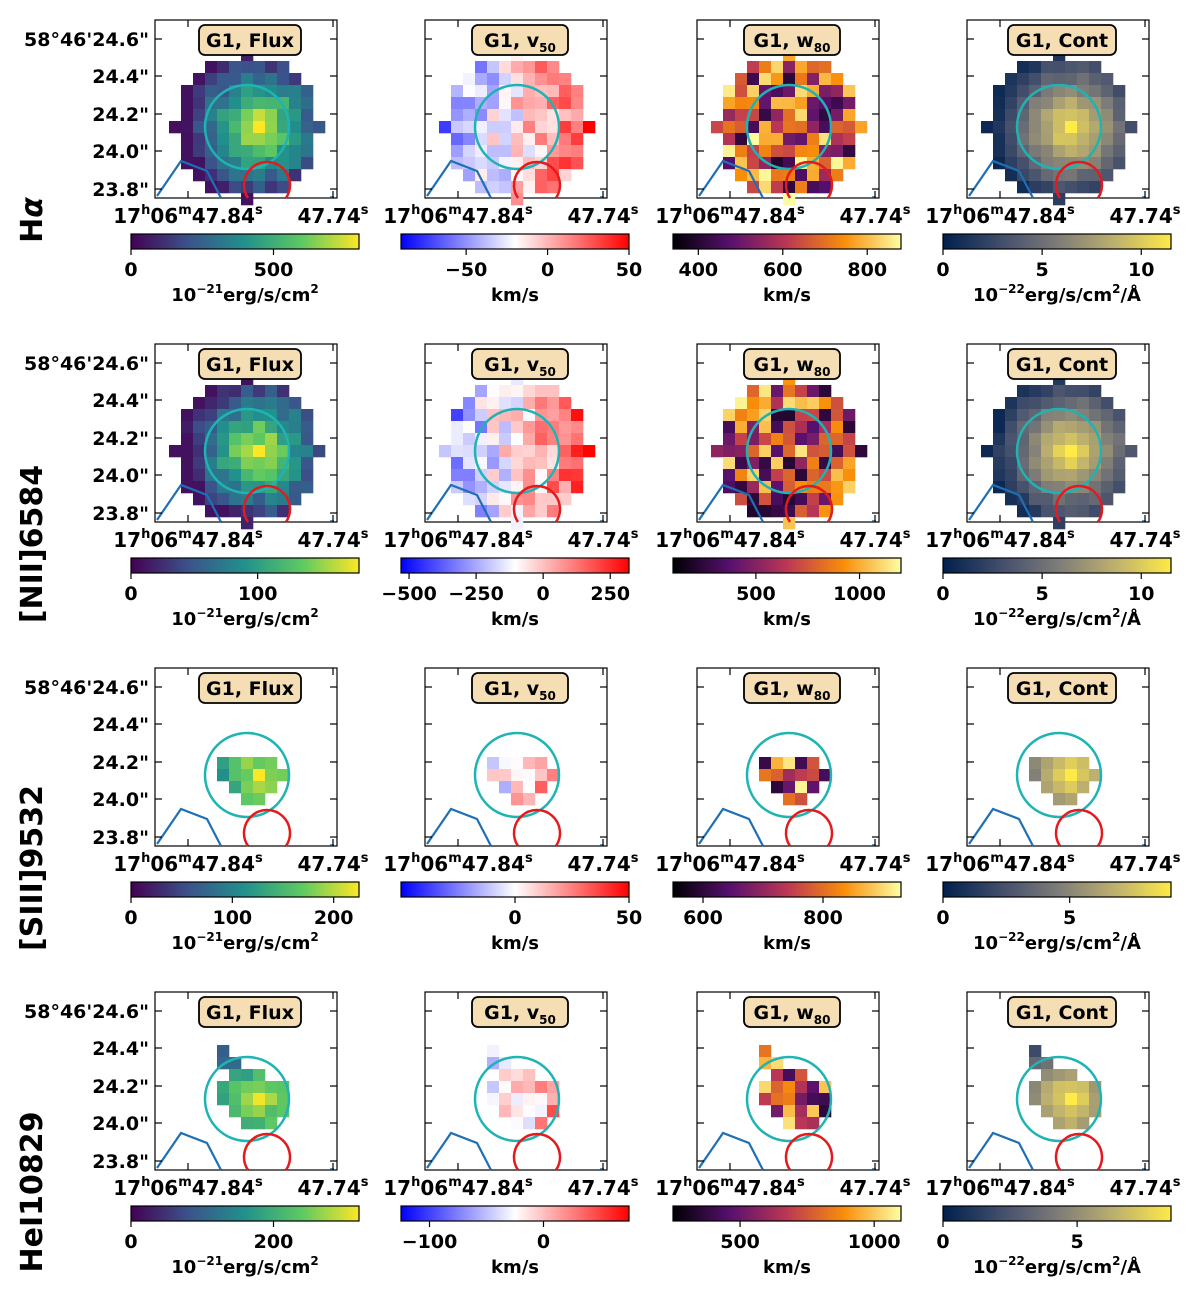 The width and height of the screenshot is (1200, 1298). I want to click on y-tick-label: 24.4", so click(120, 725).